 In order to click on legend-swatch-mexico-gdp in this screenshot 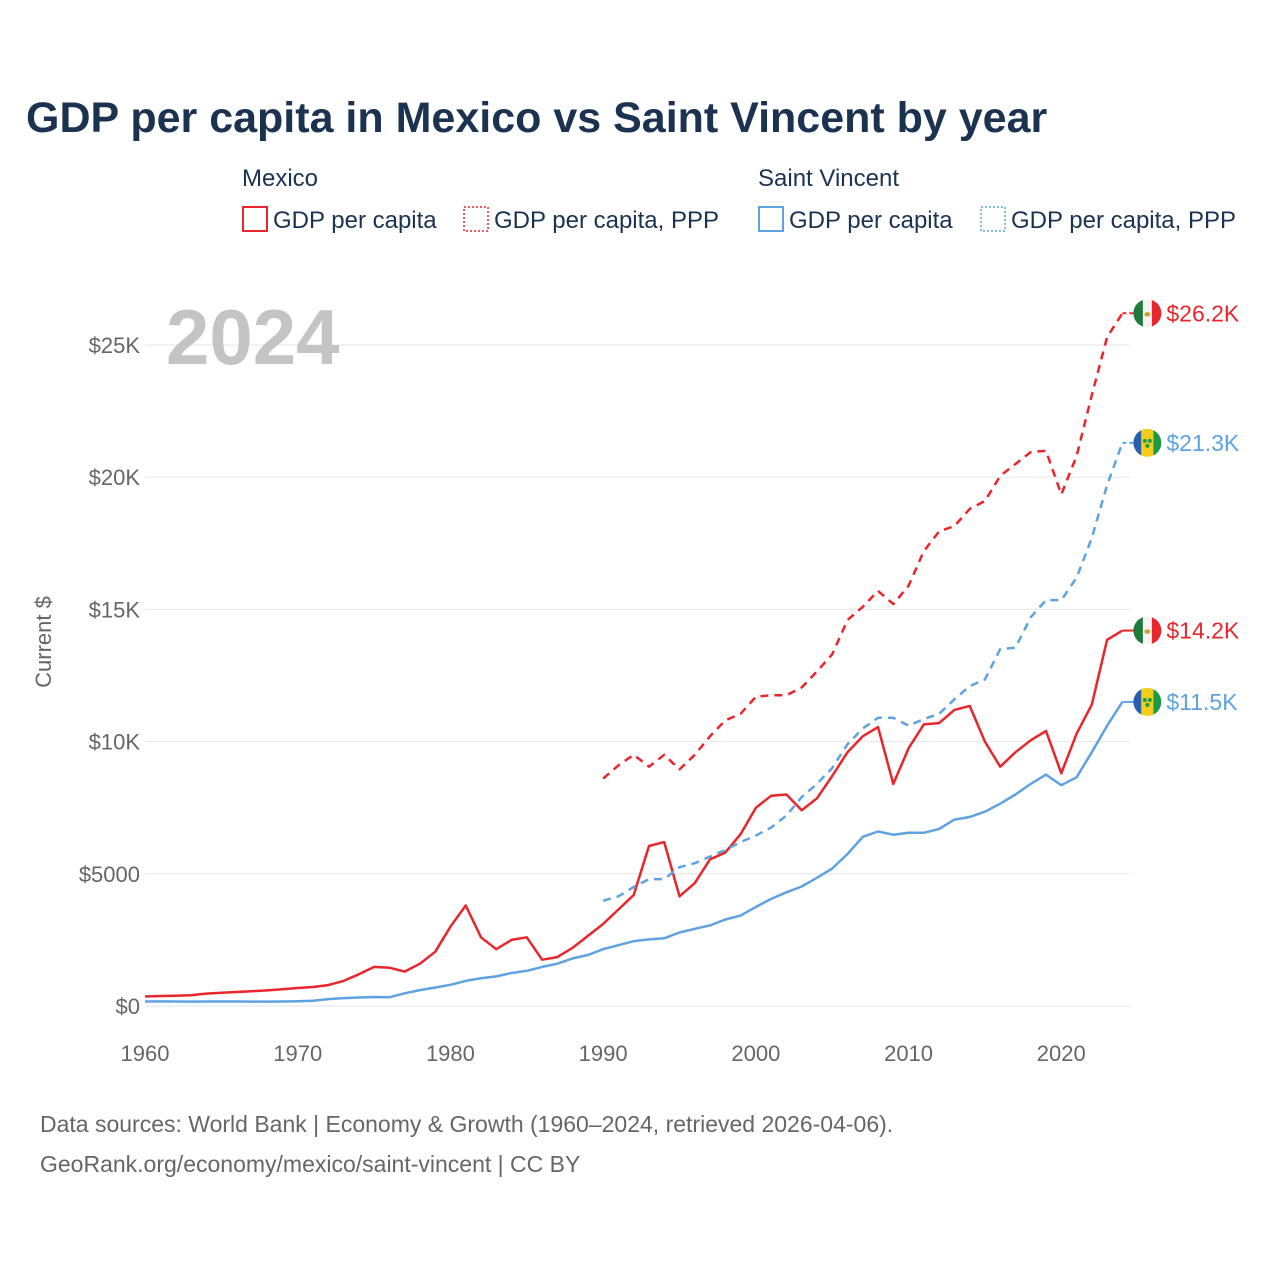, I will do `click(255, 219)`.